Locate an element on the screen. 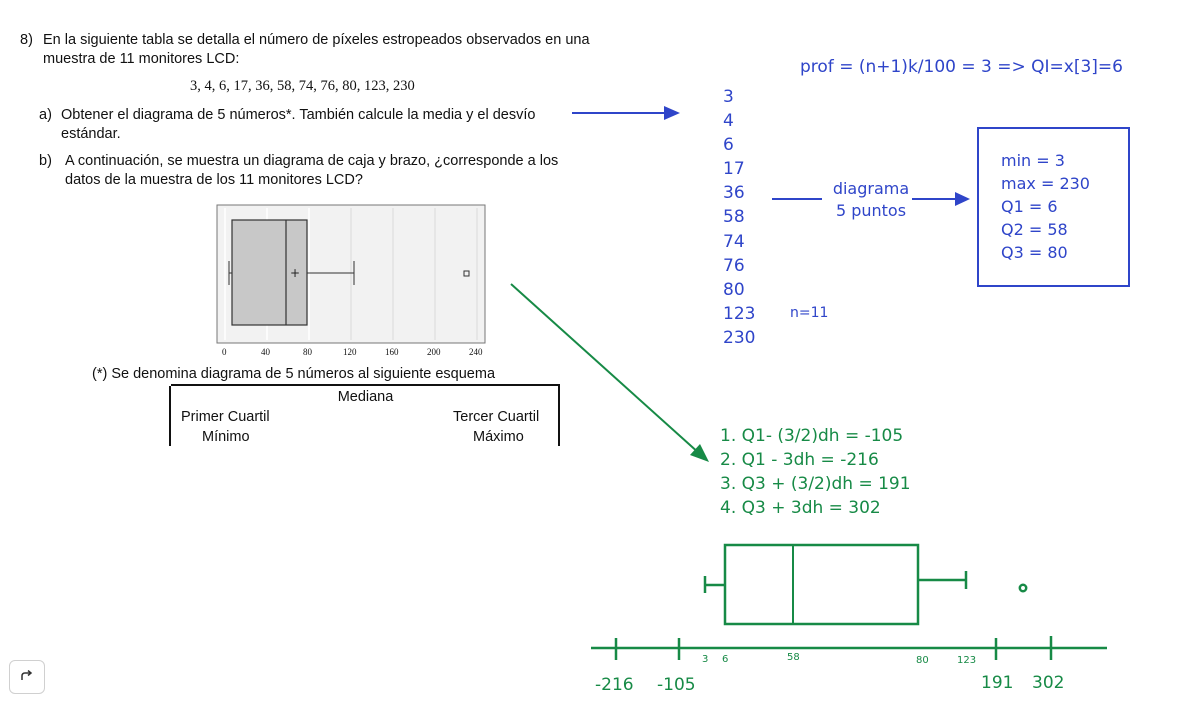  sorted-value: 3 is located at coordinates (728, 97).